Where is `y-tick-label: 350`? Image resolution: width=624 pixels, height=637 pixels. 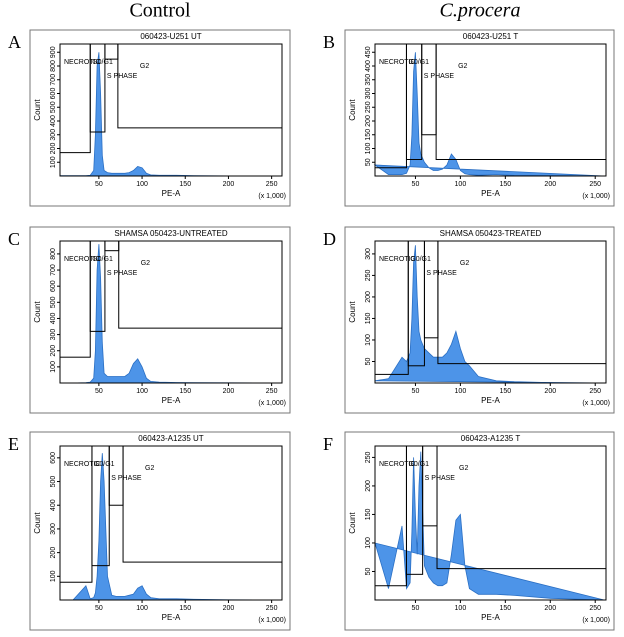
y-tick-label: 350 is located at coordinates (368, 80).